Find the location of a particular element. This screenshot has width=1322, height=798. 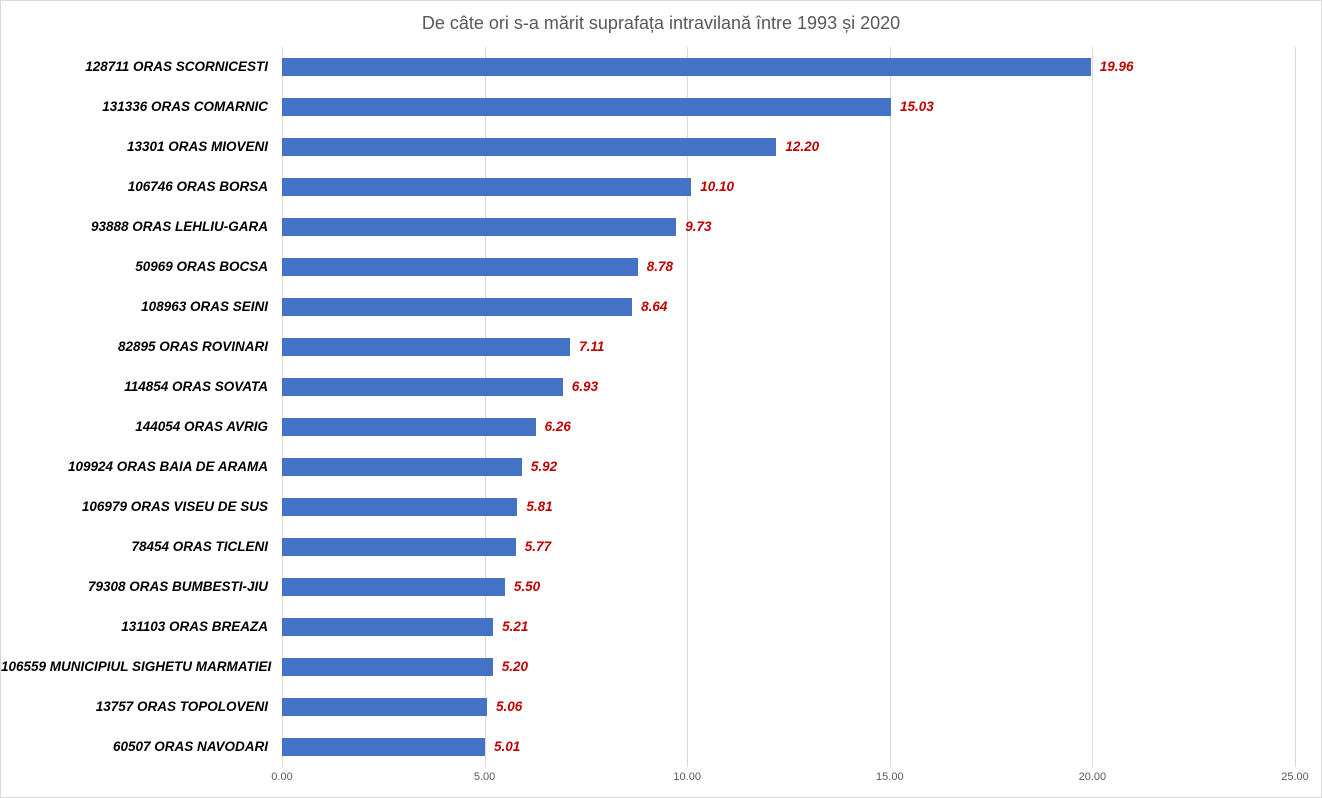

value-label: 8.64 is located at coordinates (654, 306).